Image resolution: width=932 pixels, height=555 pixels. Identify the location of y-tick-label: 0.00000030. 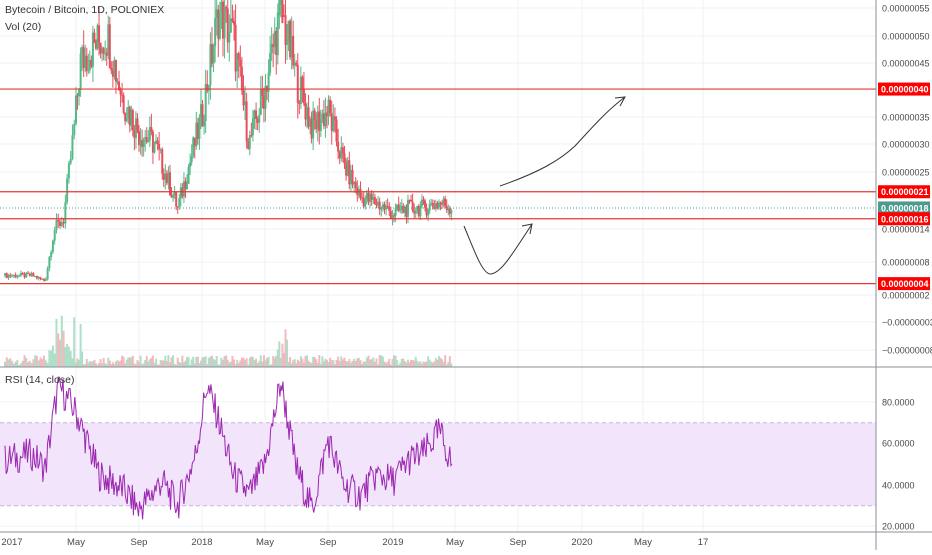
(906, 145).